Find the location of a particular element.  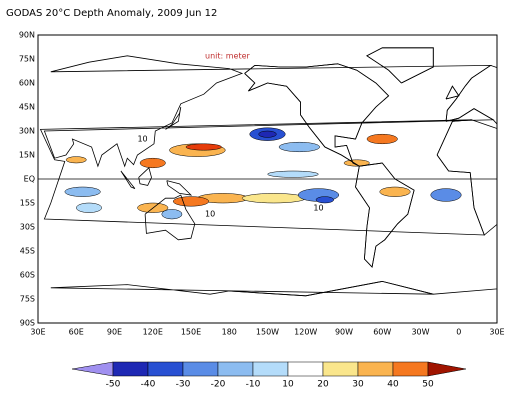

colorbar-label: 50 is located at coordinates (428, 385).